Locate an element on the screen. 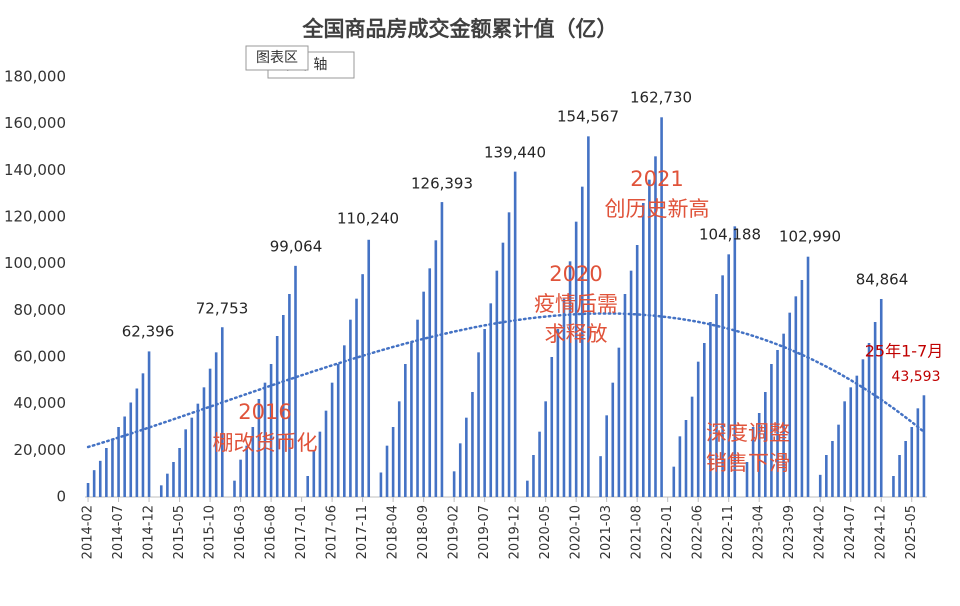 Image resolution: width=960 pixels, height=606 pixels. x-tick-label: 2022-06 is located at coordinates (698, 532).